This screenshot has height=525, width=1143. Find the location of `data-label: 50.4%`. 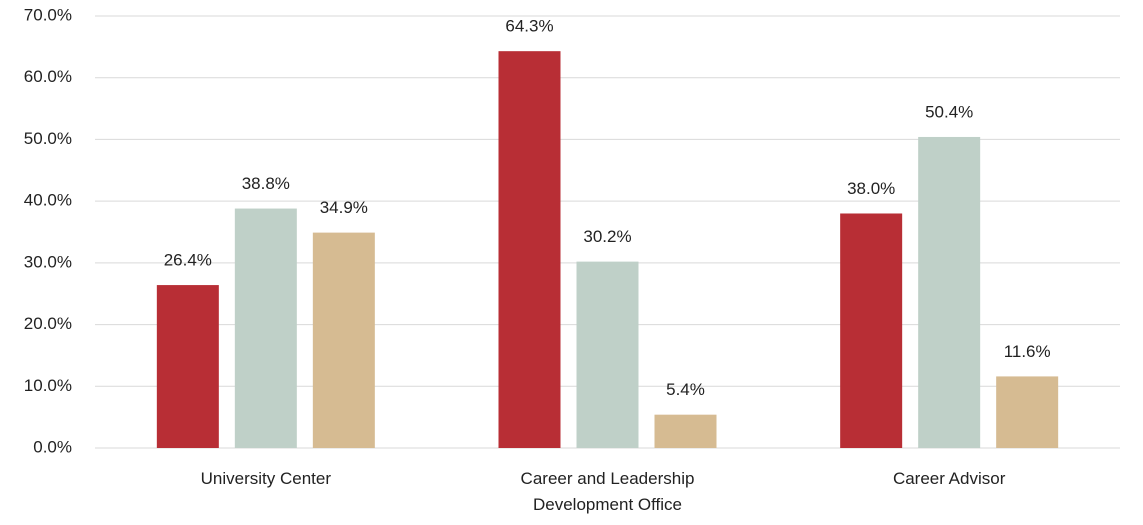

data-label: 50.4% is located at coordinates (949, 111).